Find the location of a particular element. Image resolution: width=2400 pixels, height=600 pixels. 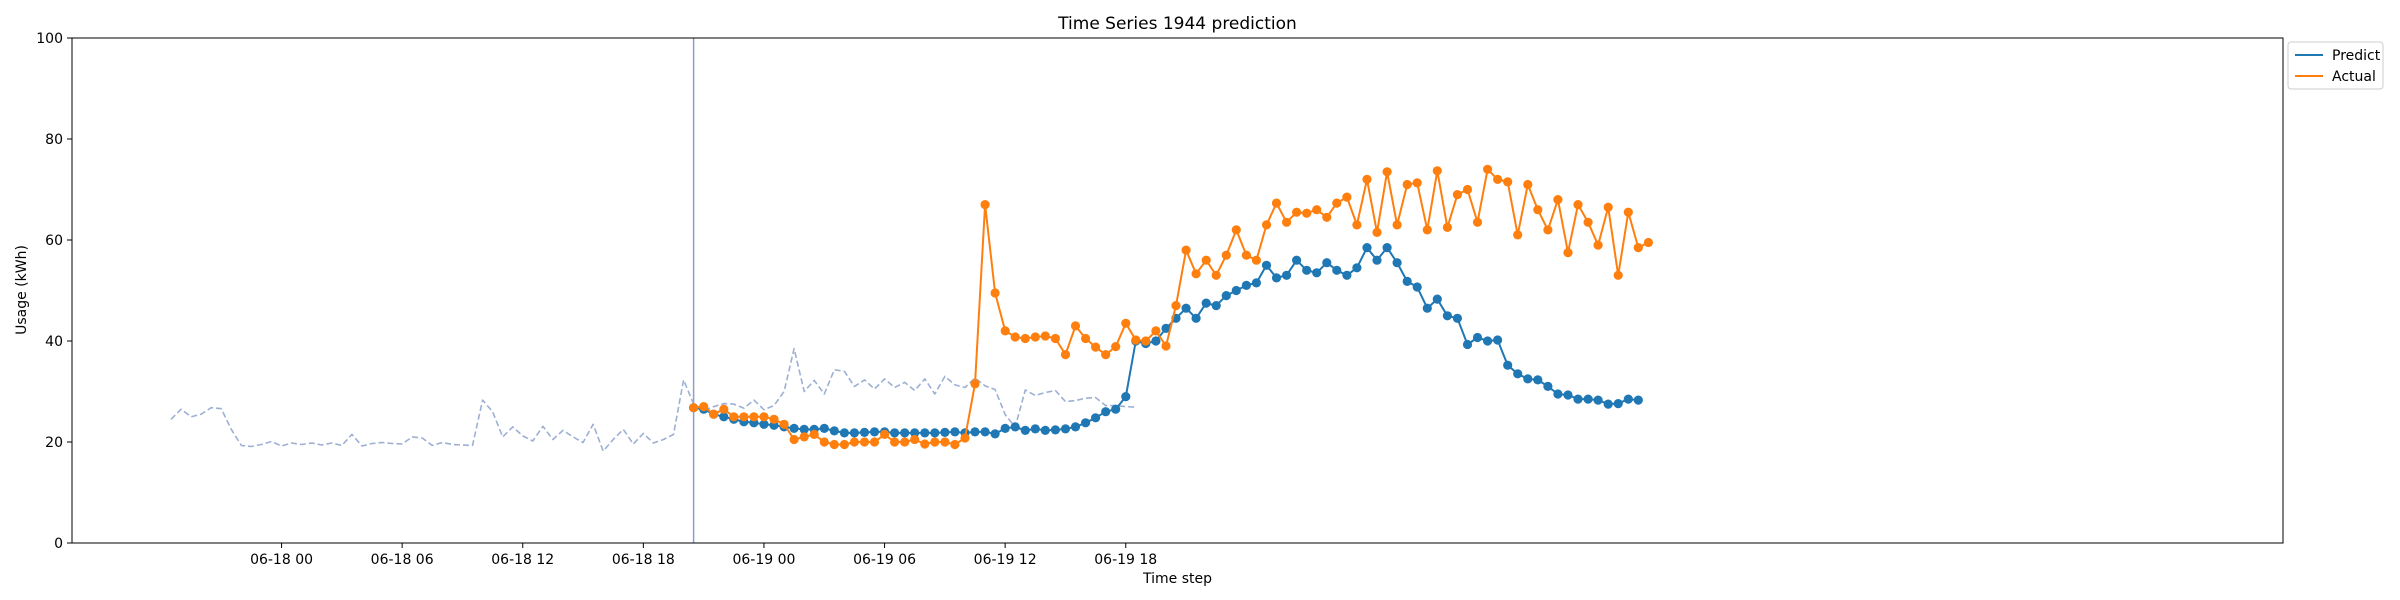

x-tick-label: 06-19 18 is located at coordinates (1125, 560).